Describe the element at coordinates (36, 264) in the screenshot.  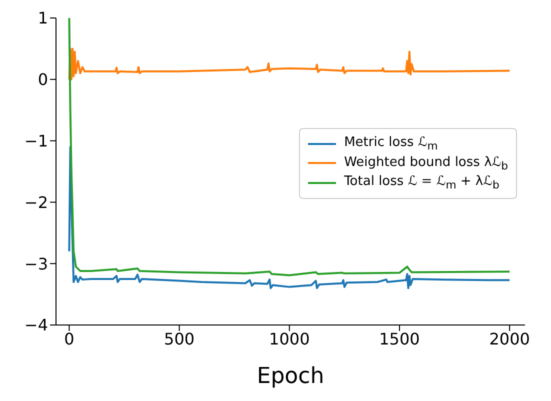
I see `y-tick-label: −3` at that location.